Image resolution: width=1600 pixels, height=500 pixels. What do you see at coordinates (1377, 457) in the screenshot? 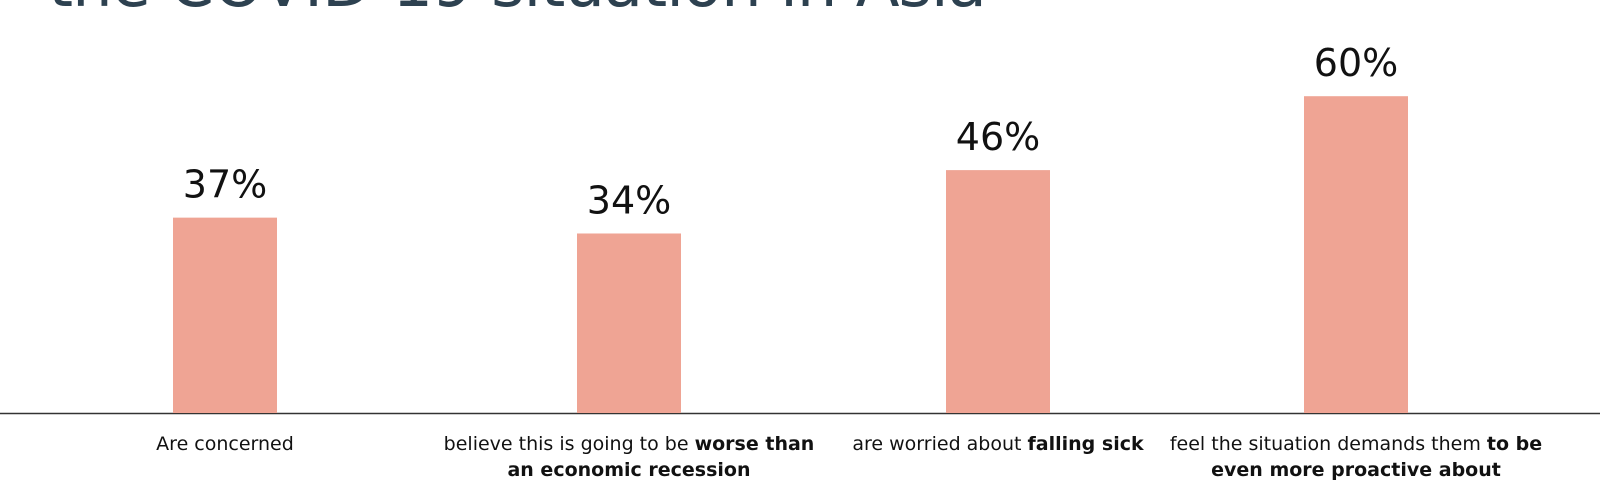
I see `category-label-part: to be even more proactive about` at bounding box center [1377, 457].